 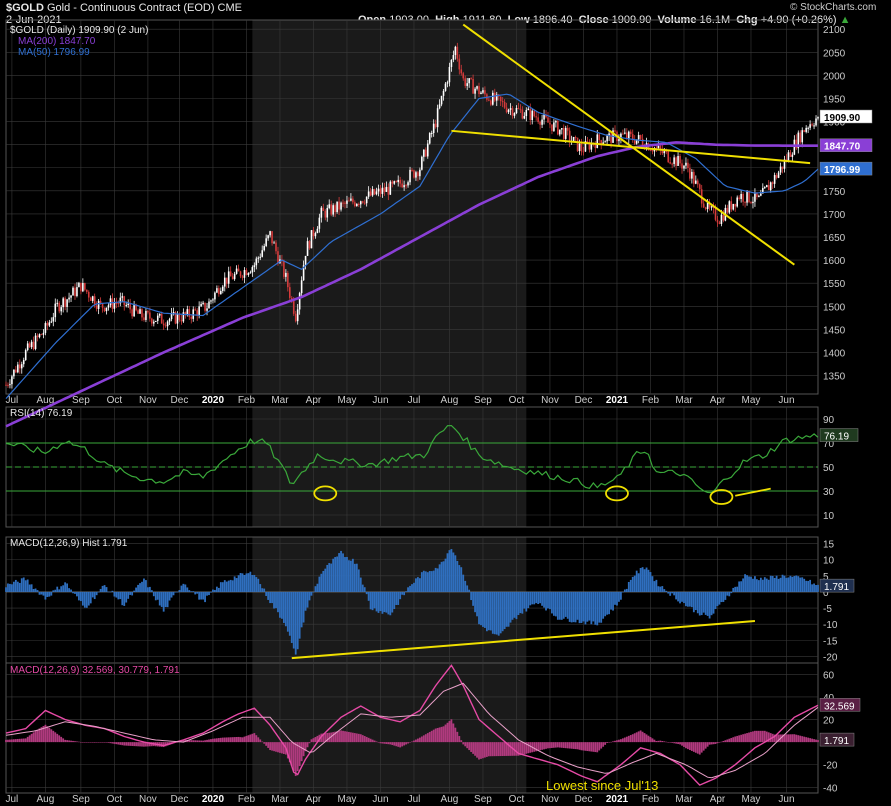 I want to click on y-tick-label: -5, so click(x=827, y=609).